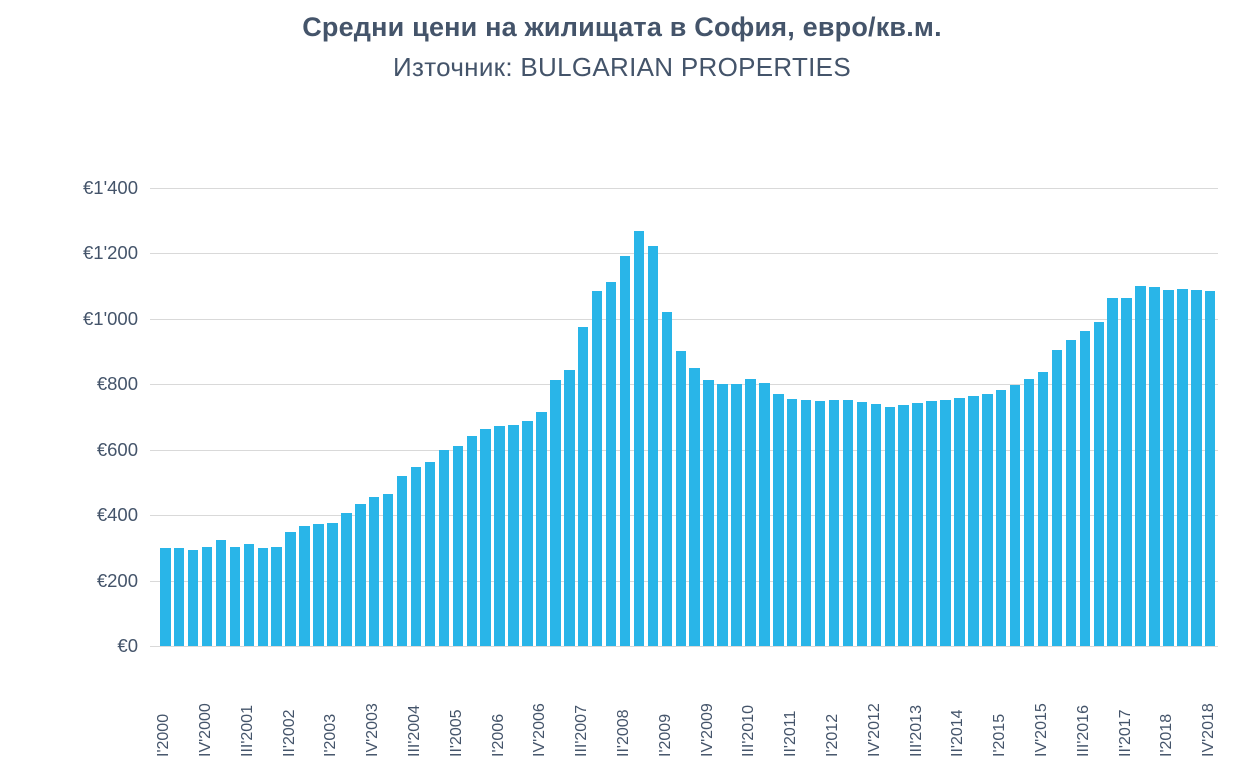 Image resolution: width=1244 pixels, height=777 pixels. Describe the element at coordinates (848, 523) in the screenshot. I see `bar-II'2012` at that location.